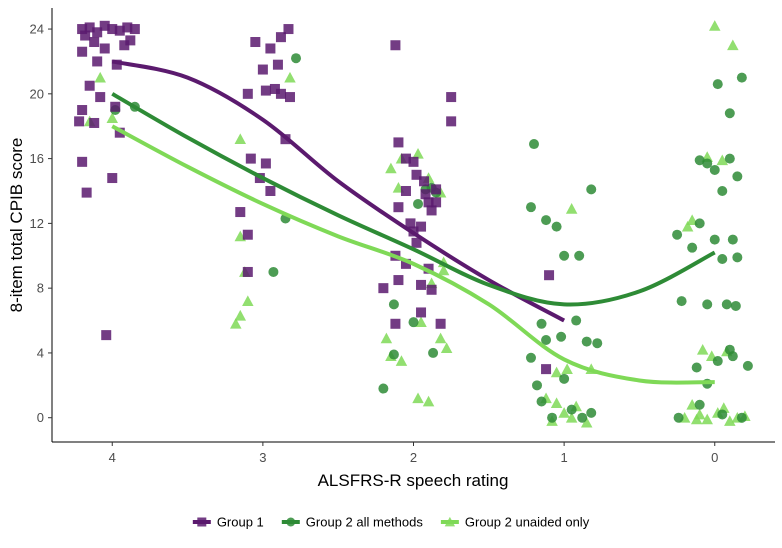 Image resolution: width=782 pixels, height=548 pixels. I want to click on legend-item-group-2-all-methods: Group 2 all methods, so click(352, 522).